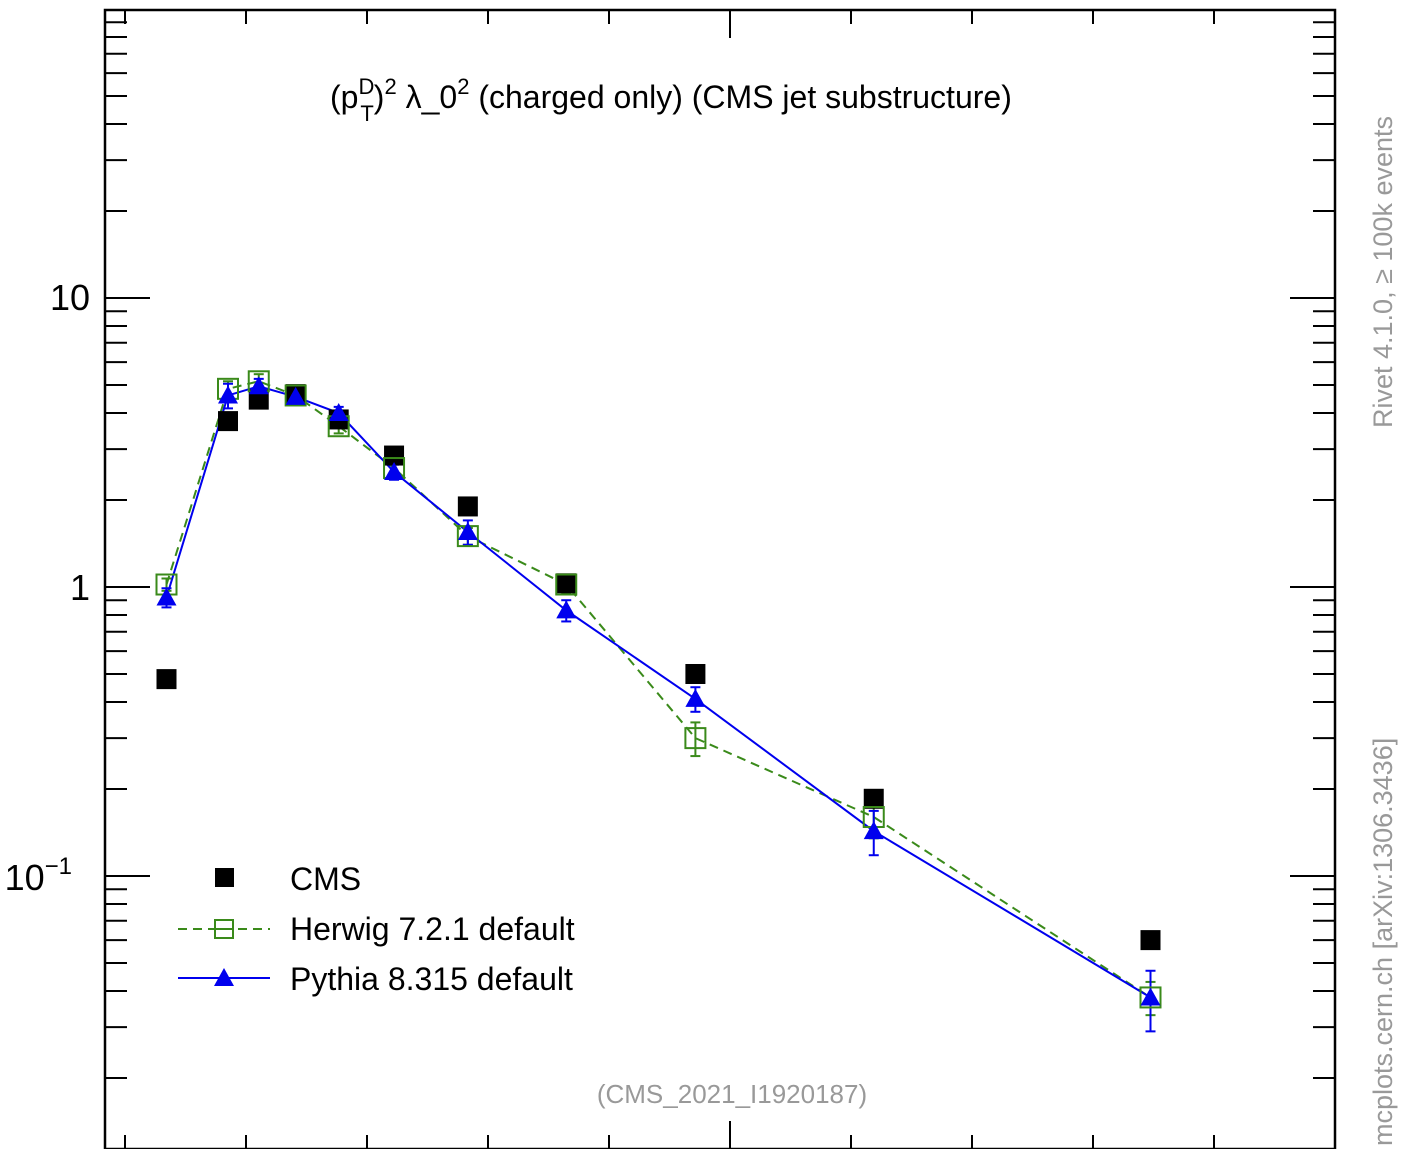 Image resolution: width=1403 pixels, height=1149 pixels. What do you see at coordinates (224, 877) in the screenshot?
I see `legend-marker-cms` at bounding box center [224, 877].